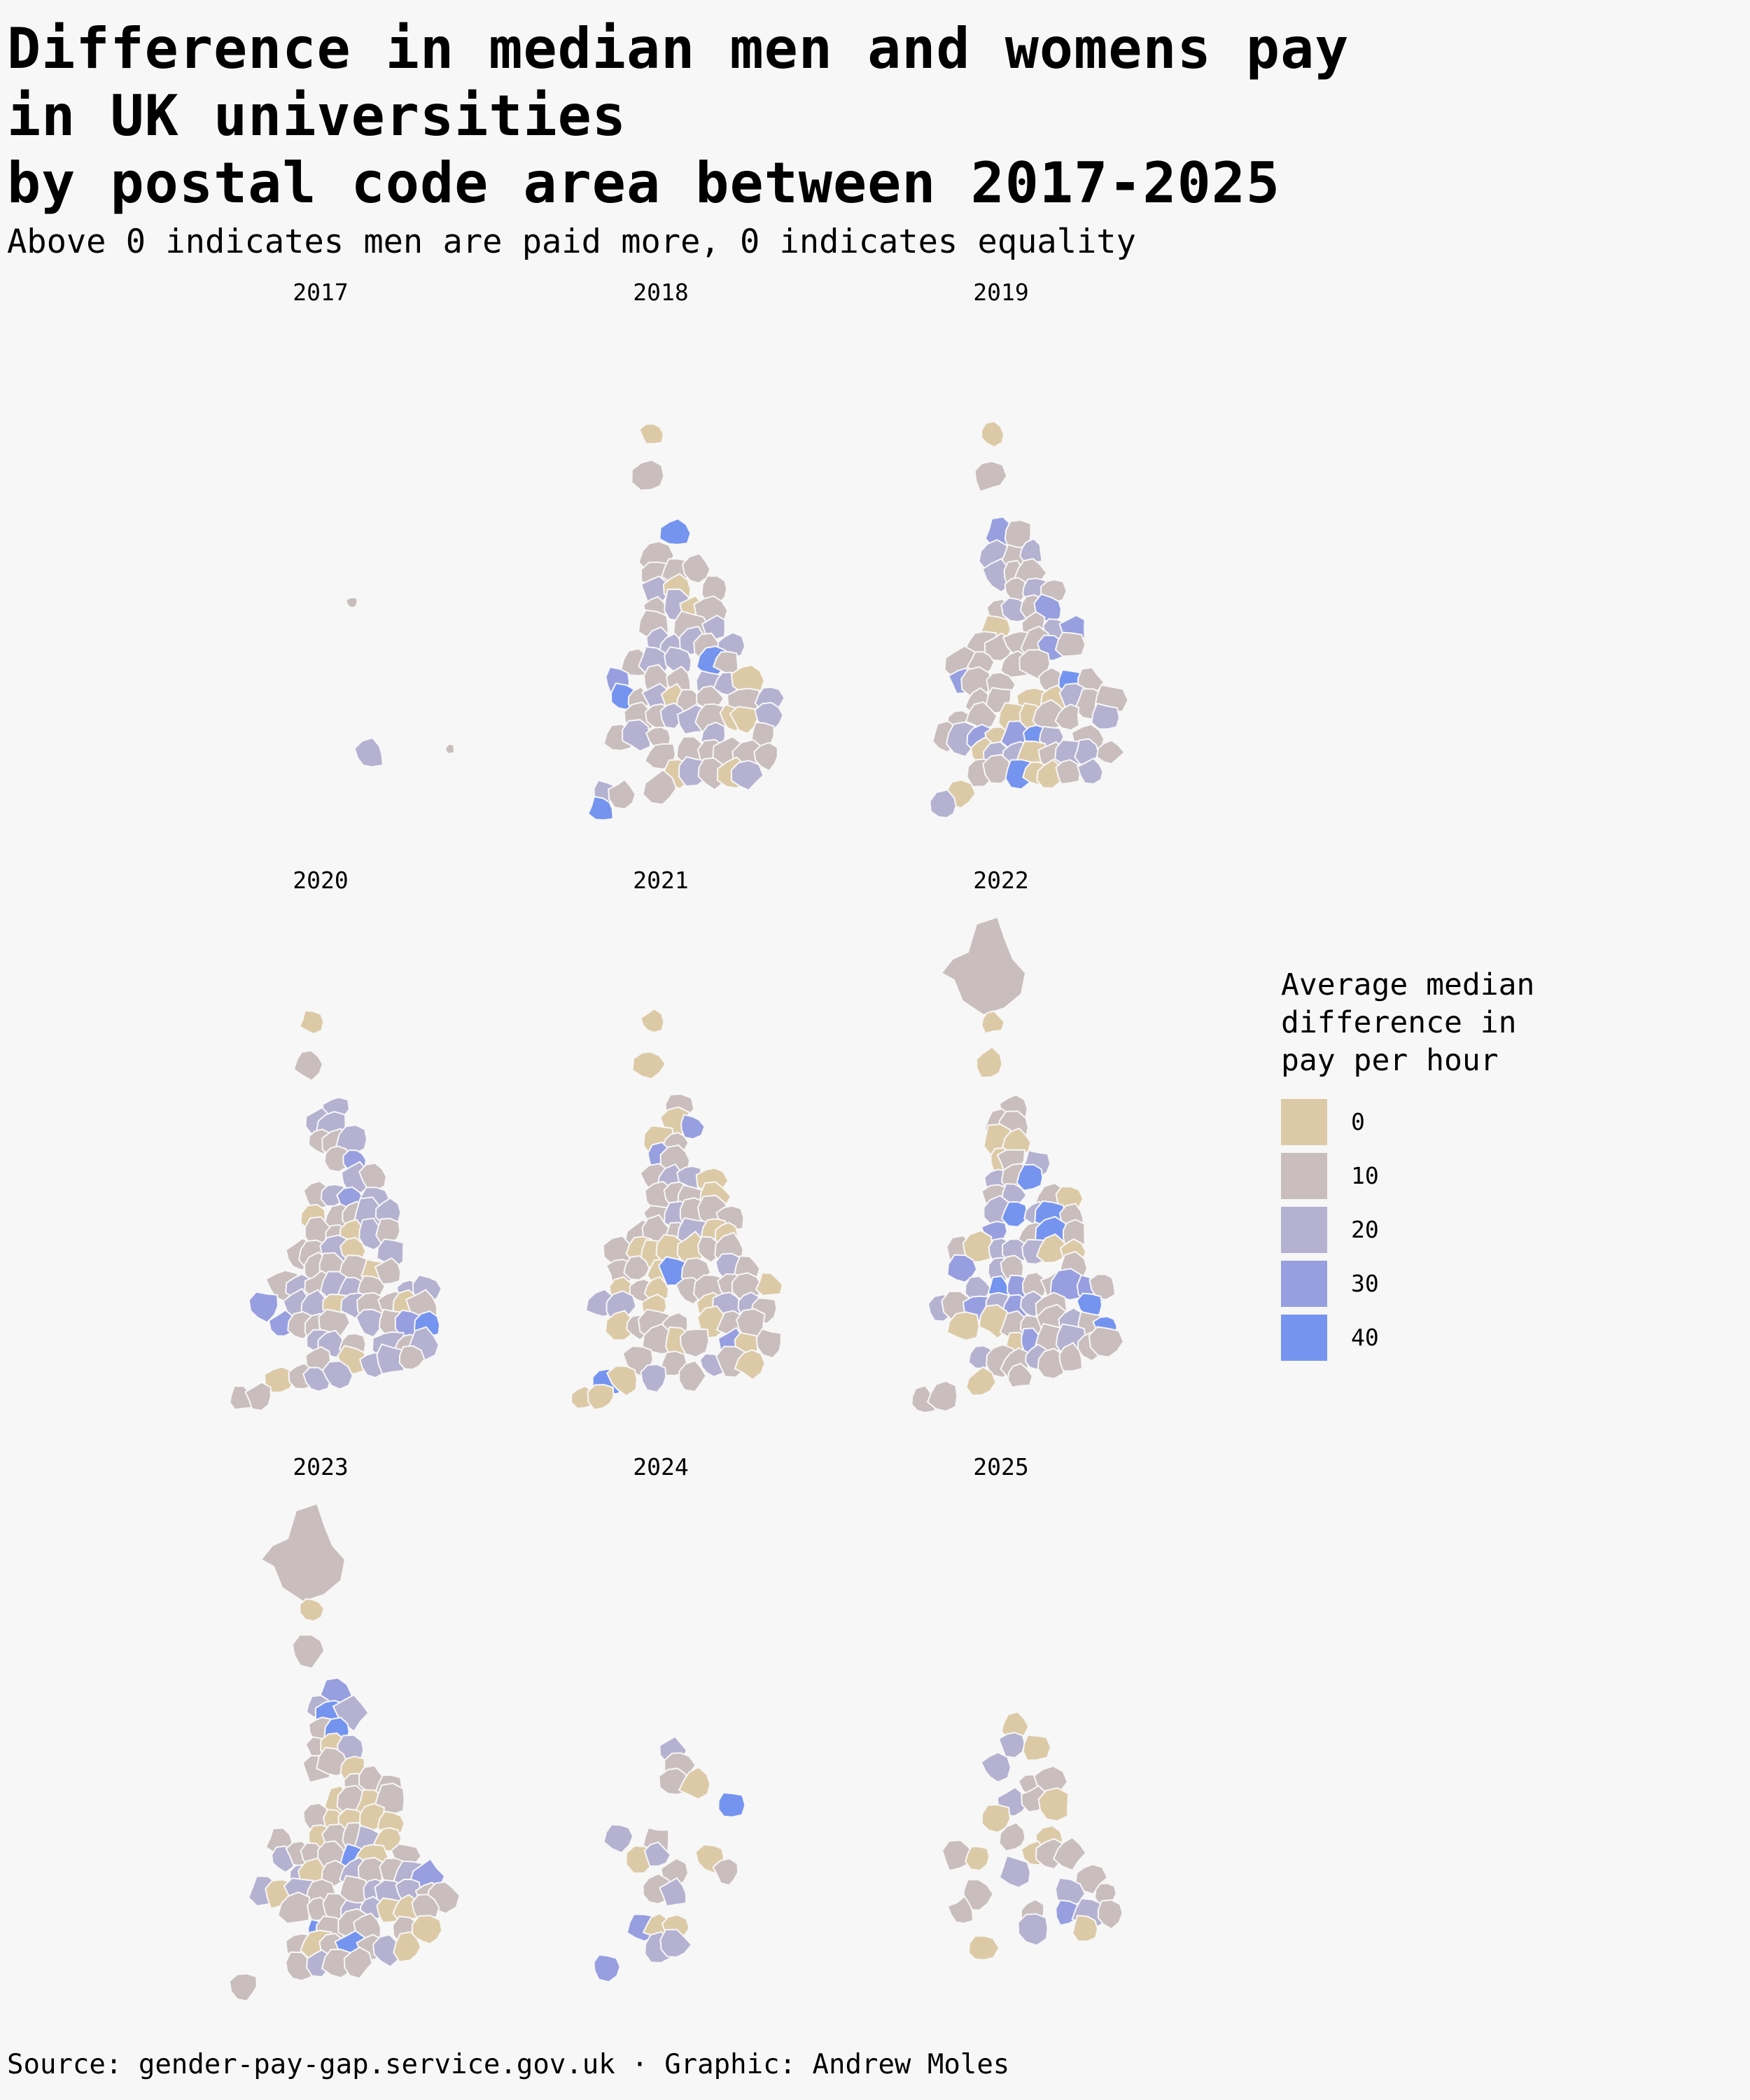  Describe the element at coordinates (1032, 1836) in the screenshot. I see `map-2025` at that location.